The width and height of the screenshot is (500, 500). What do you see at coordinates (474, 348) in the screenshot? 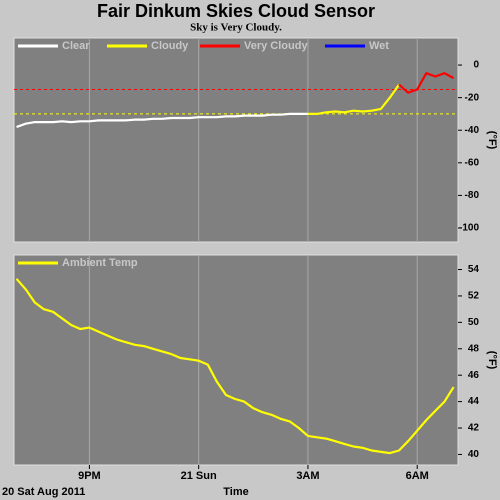
I see `y-tick-label: 48` at bounding box center [474, 348].